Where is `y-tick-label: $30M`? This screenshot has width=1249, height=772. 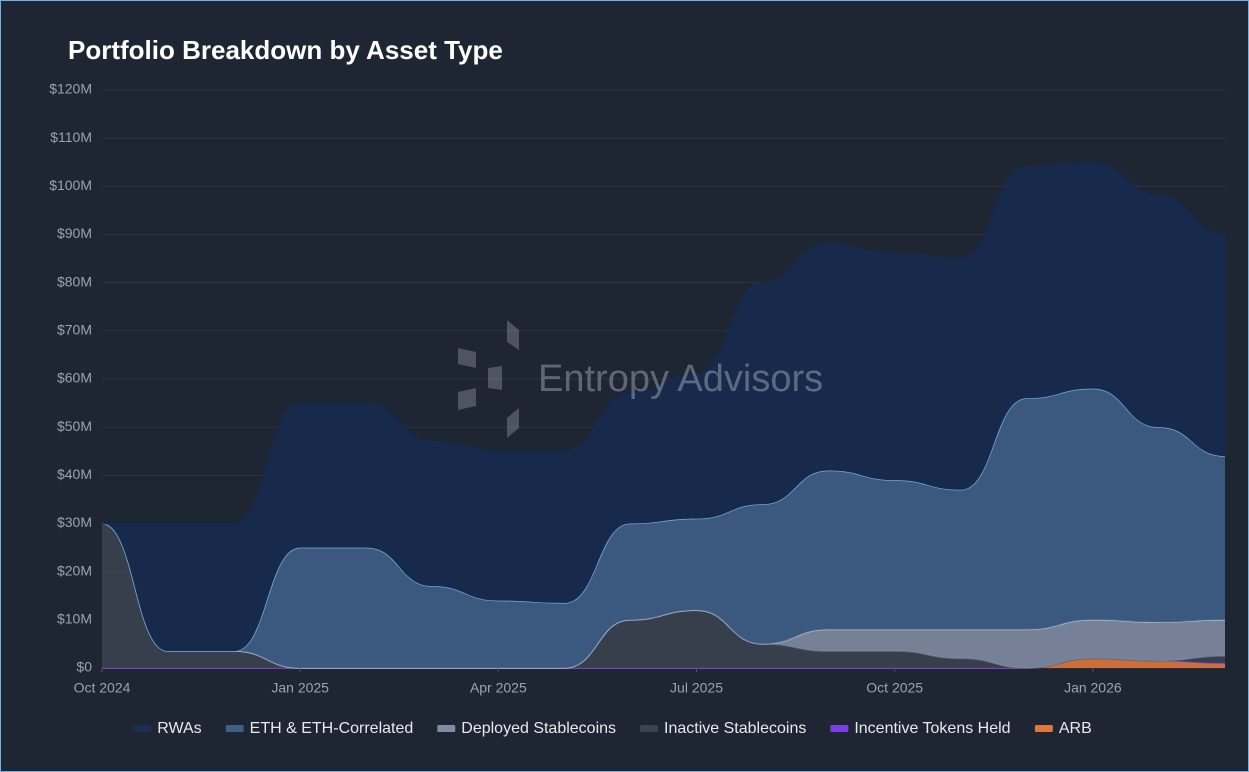
y-tick-label: $30M is located at coordinates (74, 522).